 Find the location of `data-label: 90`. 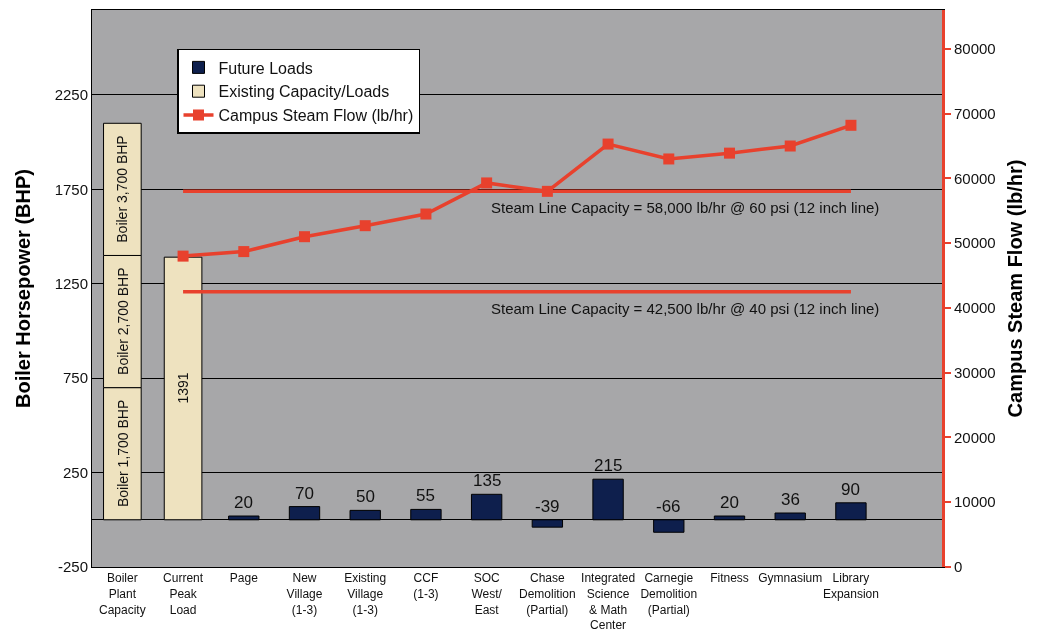

data-label: 90 is located at coordinates (850, 489).